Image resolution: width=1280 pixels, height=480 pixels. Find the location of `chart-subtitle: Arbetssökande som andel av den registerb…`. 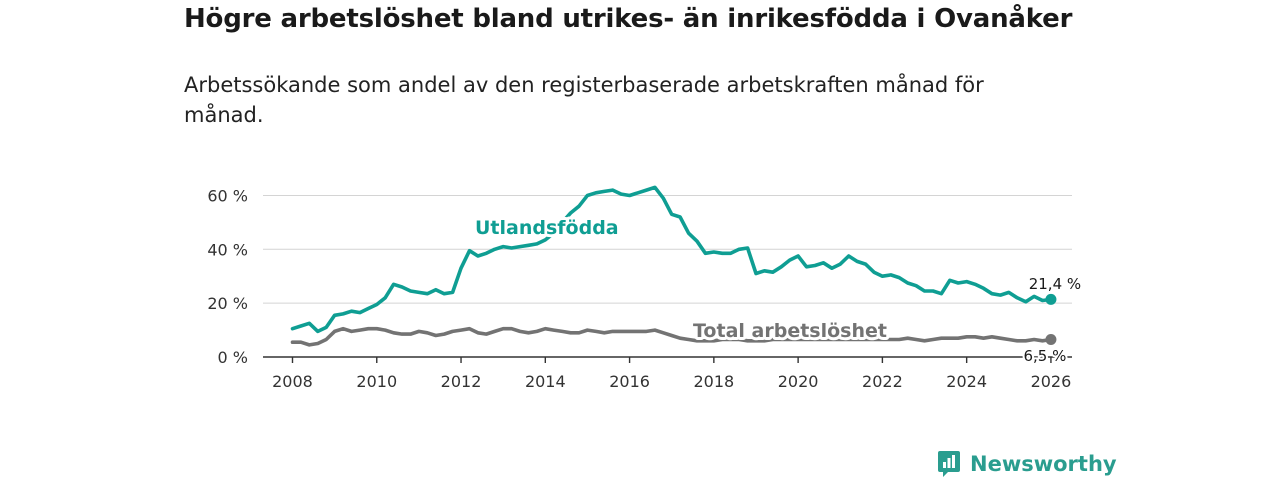

chart-subtitle: Arbetssökande som andel av den registerb… is located at coordinates (584, 100).